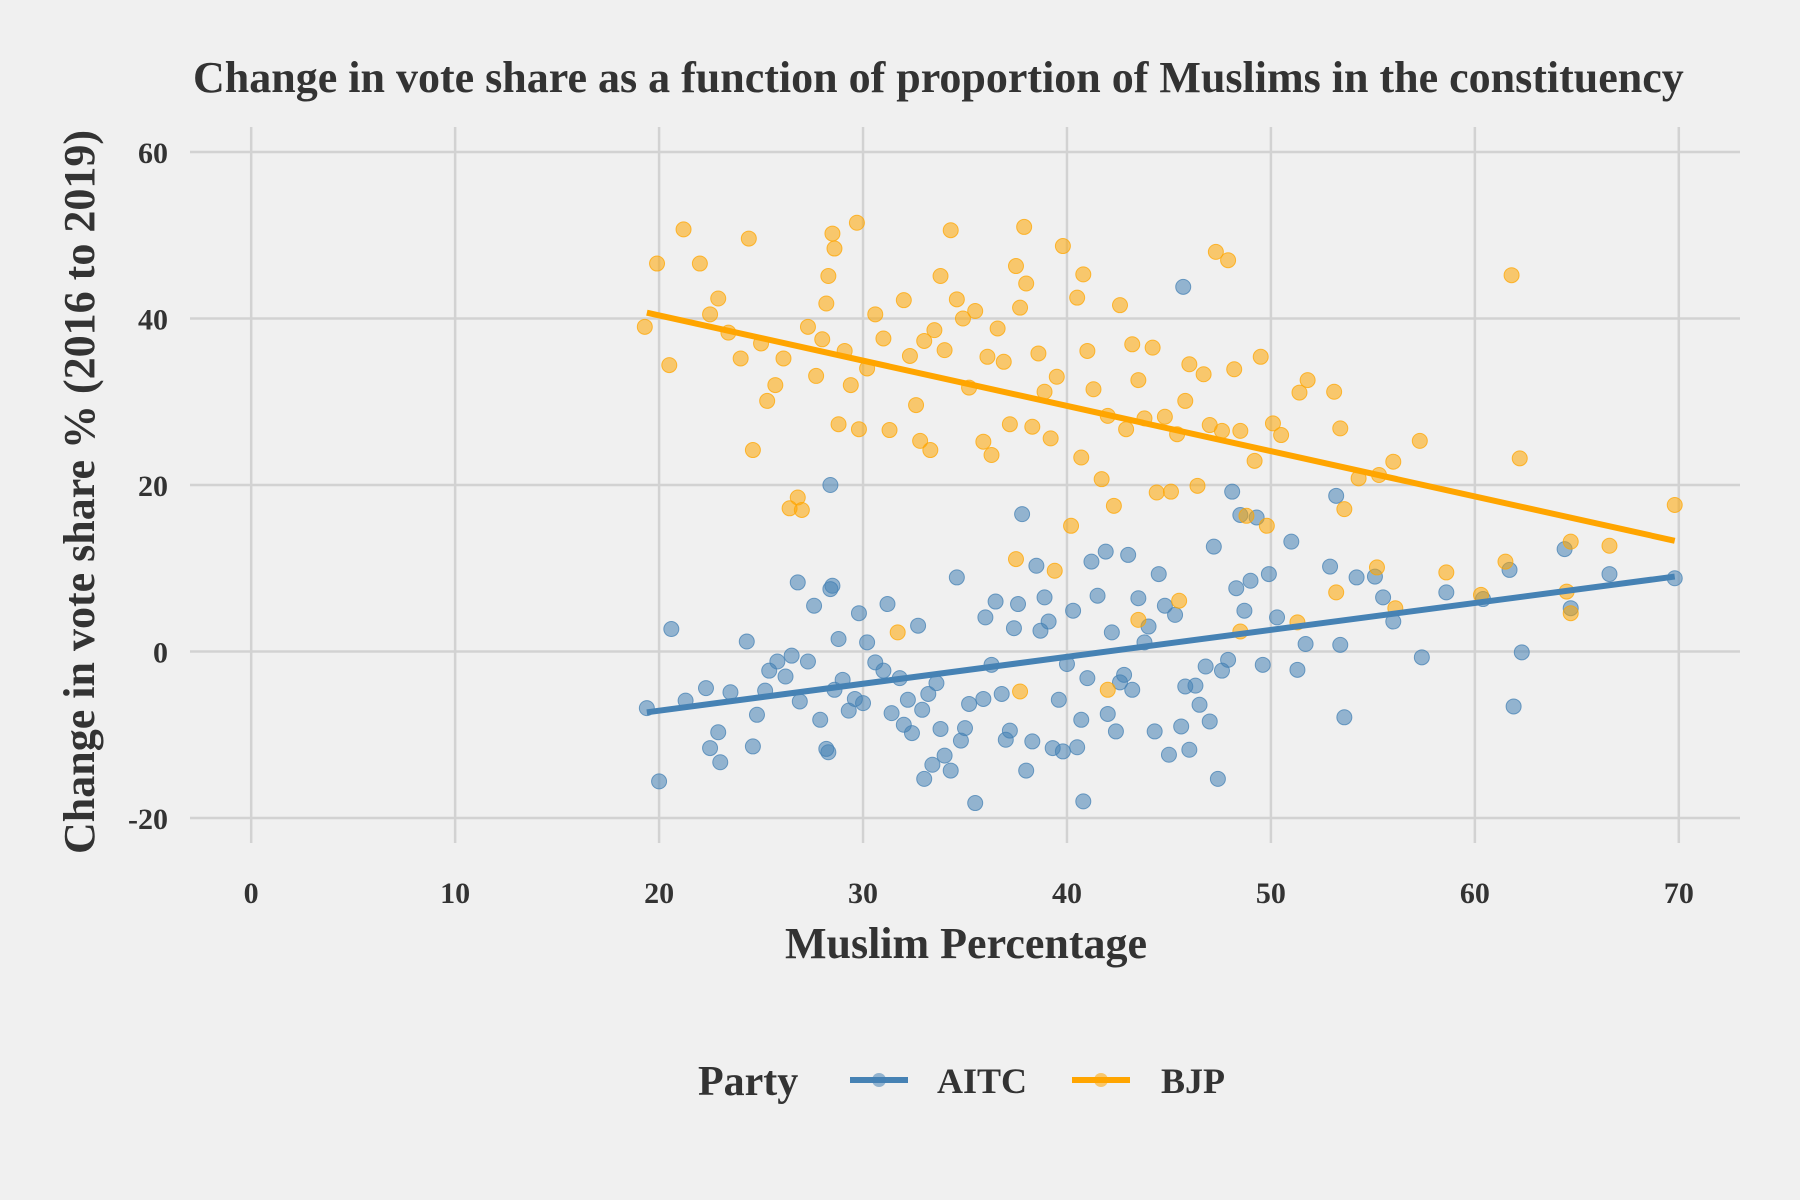 This screenshot has height=1200, width=1800. Describe the element at coordinates (148, 486) in the screenshot. I see `y-tick-labels: -20 0 20 40 60` at that location.